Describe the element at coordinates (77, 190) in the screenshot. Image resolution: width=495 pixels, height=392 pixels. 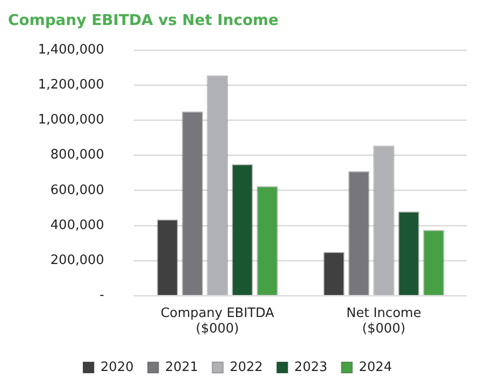
I see `y-tick-label: 600,000` at that location.